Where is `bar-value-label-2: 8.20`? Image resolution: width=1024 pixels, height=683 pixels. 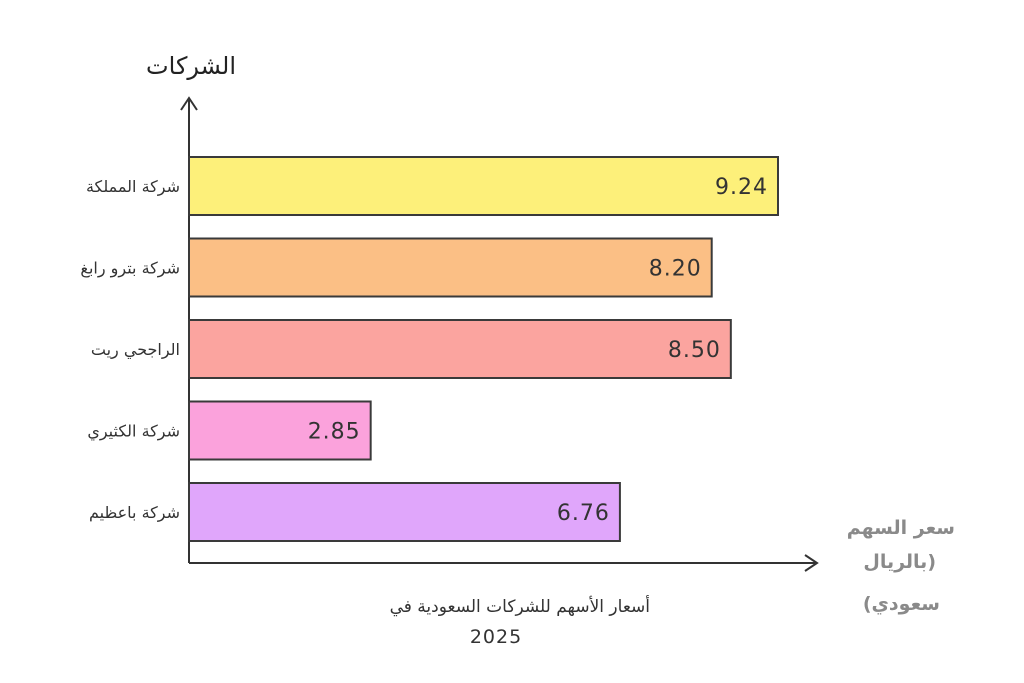
bar-value-label-2: 8.20 is located at coordinates (675, 269).